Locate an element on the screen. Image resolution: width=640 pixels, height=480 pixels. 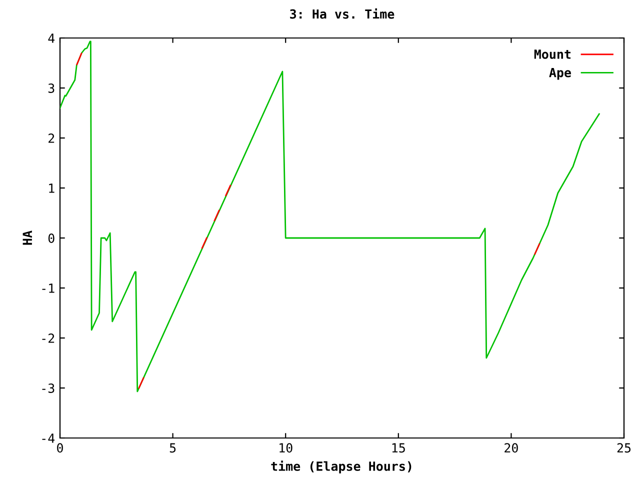
legend-label: Mount is located at coordinates (552, 54).